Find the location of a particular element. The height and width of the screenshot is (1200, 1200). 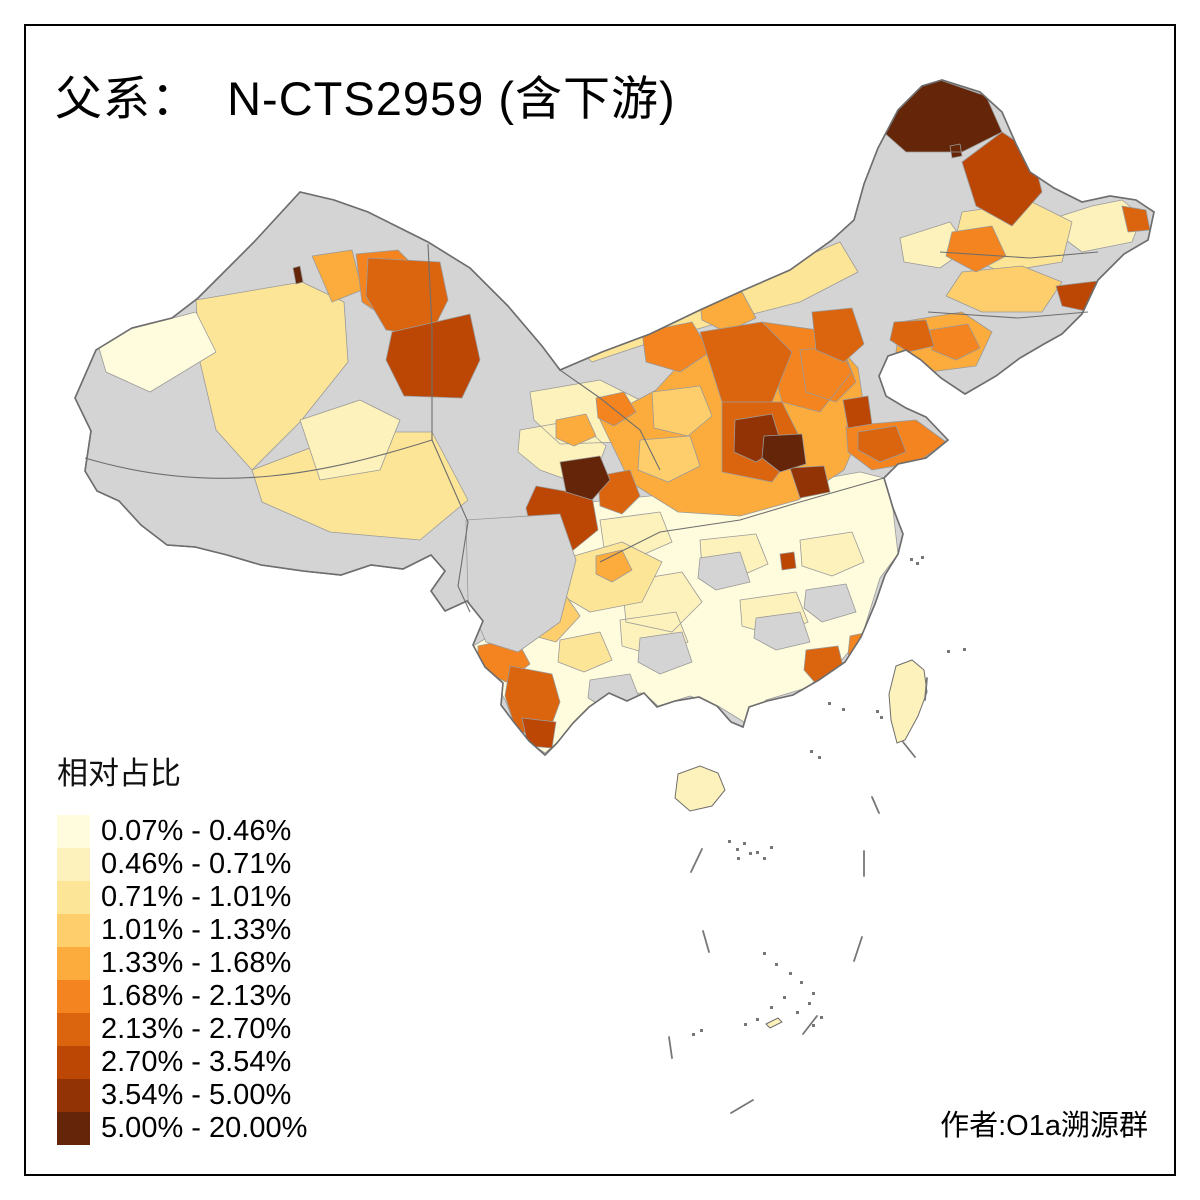

legend-item: 1.68% - 2.13% is located at coordinates (182, 996).